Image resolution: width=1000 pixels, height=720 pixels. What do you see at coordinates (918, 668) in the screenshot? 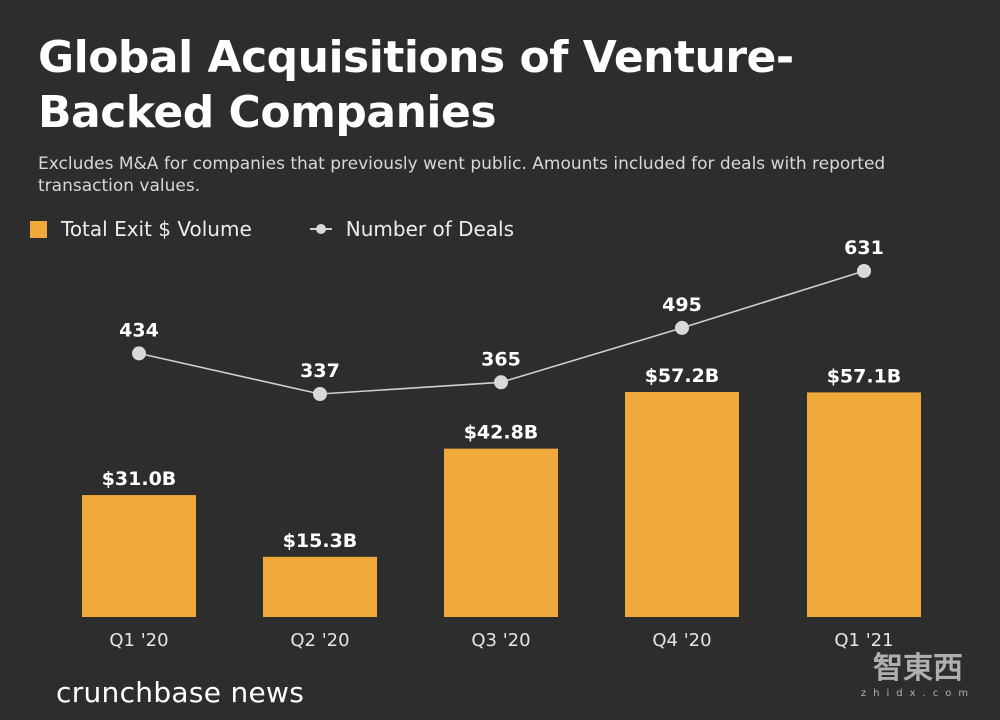
I see `watermark-cn: 智東西` at bounding box center [918, 668].